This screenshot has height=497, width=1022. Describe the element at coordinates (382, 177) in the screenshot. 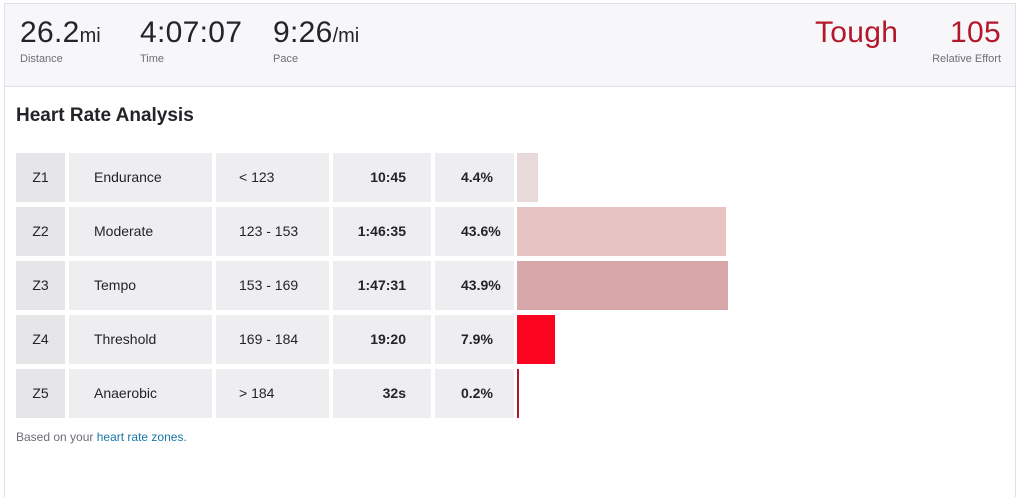

I see `zone-time: 10:45` at that location.